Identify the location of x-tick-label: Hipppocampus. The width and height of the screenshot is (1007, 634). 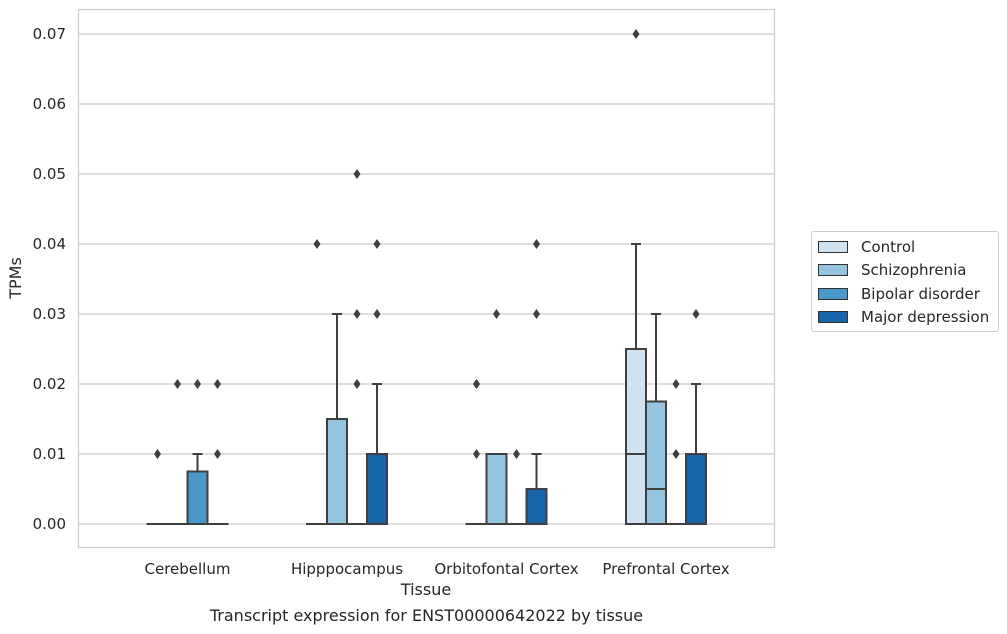
(347, 569).